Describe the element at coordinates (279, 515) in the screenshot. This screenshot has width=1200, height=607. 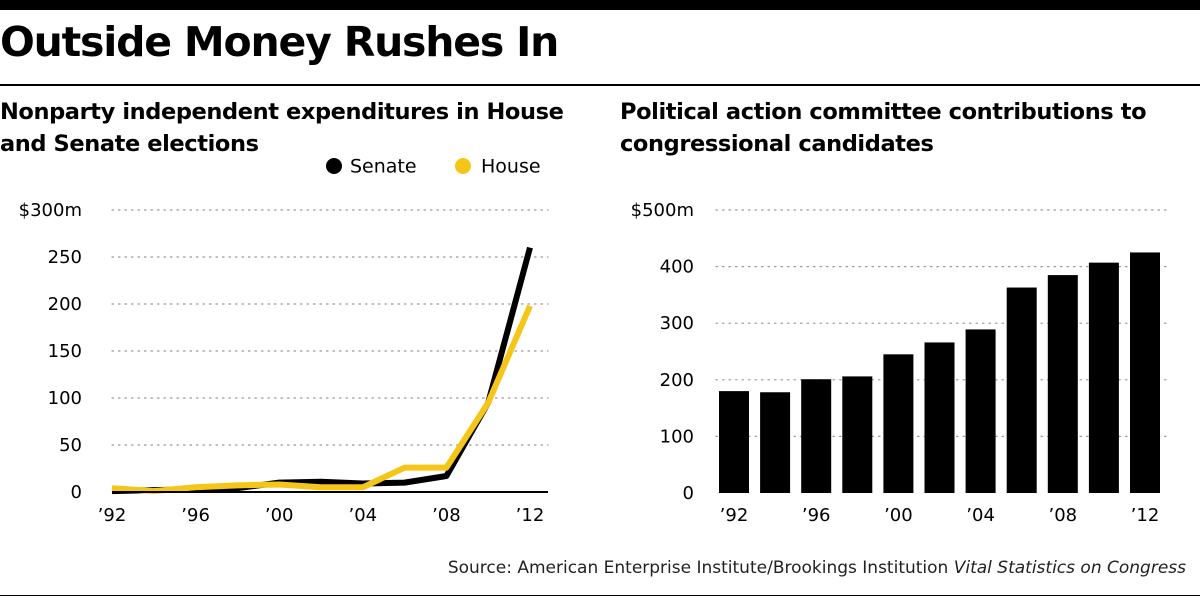
I see `line-x-tick-label: ’00` at that location.